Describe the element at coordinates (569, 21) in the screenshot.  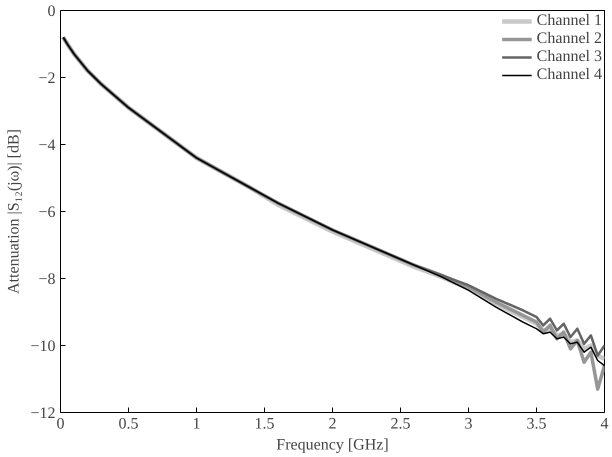
I see `legend-label: Channel 1` at that location.